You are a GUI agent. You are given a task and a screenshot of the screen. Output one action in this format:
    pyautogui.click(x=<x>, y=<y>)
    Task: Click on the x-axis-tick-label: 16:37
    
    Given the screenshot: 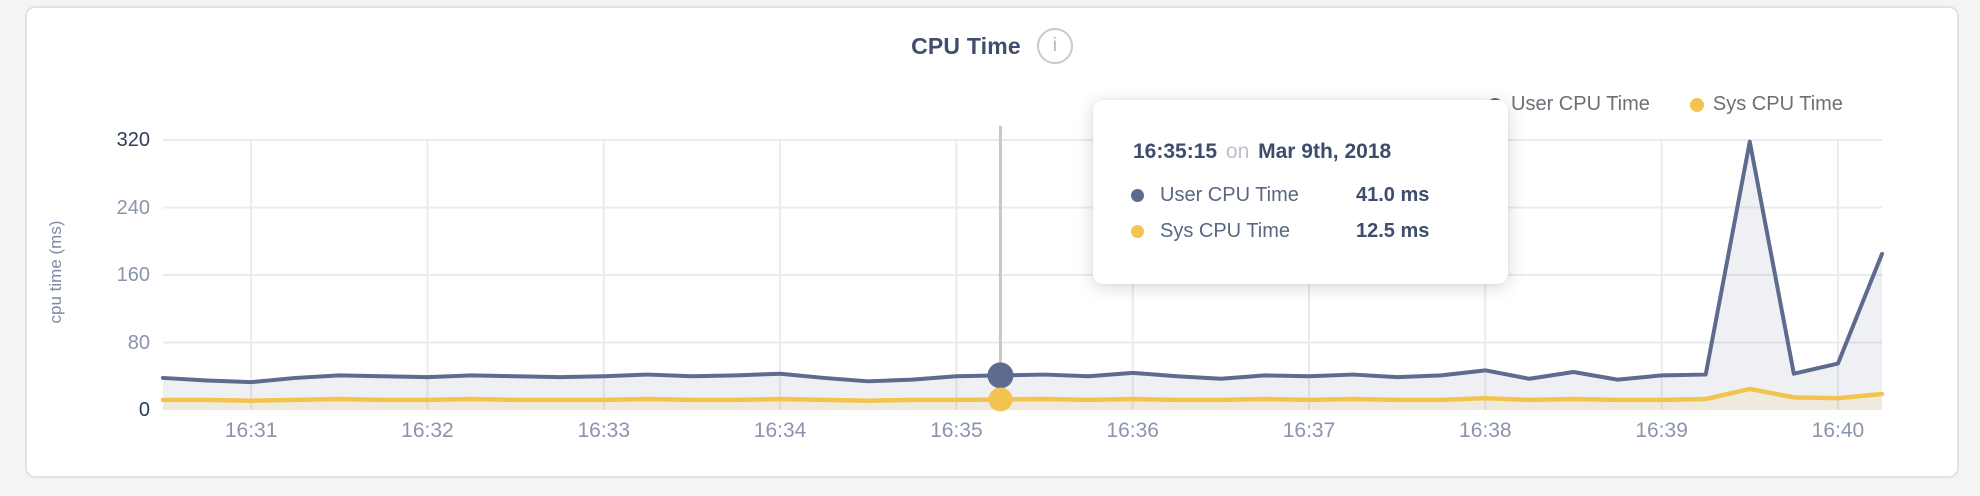 What is the action you would take?
    pyautogui.click(x=1309, y=430)
    